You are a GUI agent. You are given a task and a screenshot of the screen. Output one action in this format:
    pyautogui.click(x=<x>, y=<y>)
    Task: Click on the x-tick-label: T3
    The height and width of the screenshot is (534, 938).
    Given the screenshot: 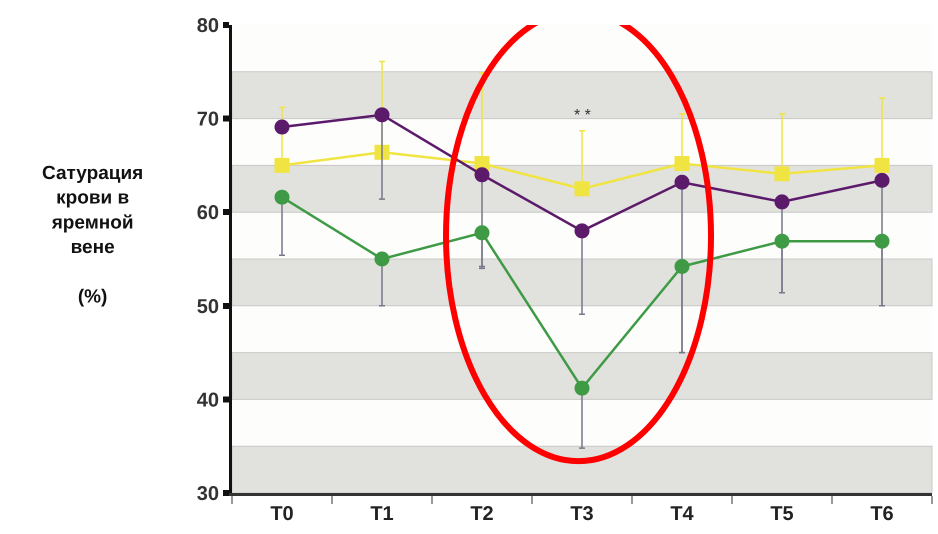 What is the action you would take?
    pyautogui.click(x=582, y=514)
    